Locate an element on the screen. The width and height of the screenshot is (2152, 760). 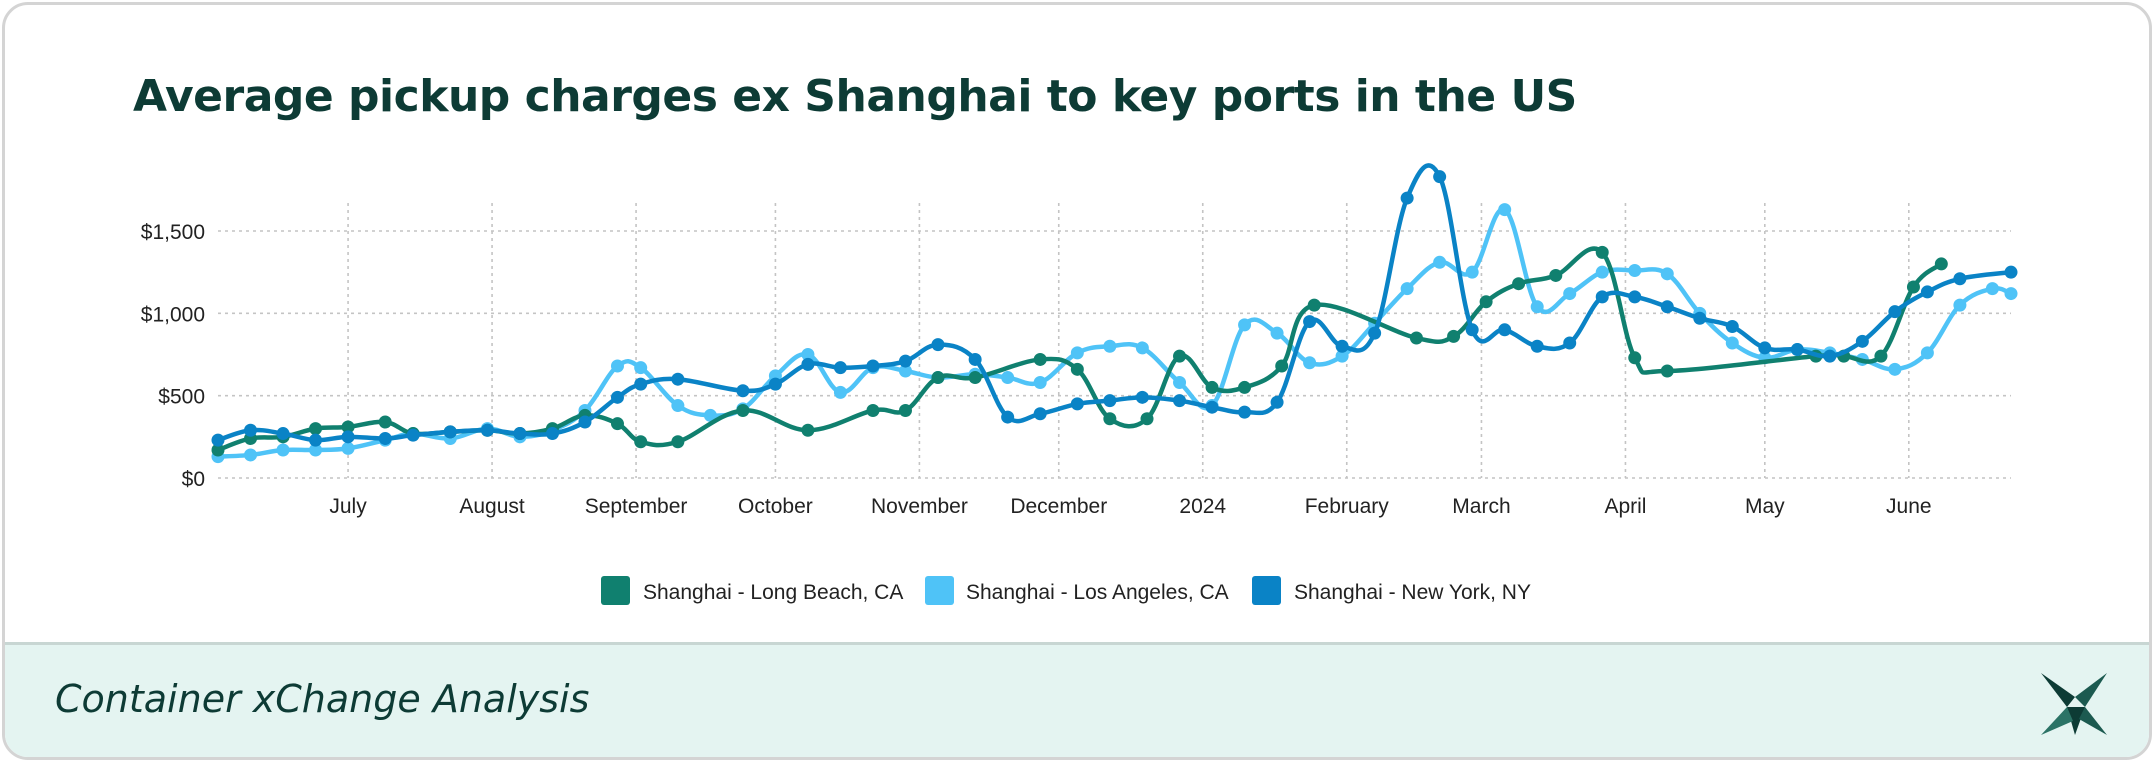
footer-caption: Container xChange Analysis is located at coordinates (322, 699).